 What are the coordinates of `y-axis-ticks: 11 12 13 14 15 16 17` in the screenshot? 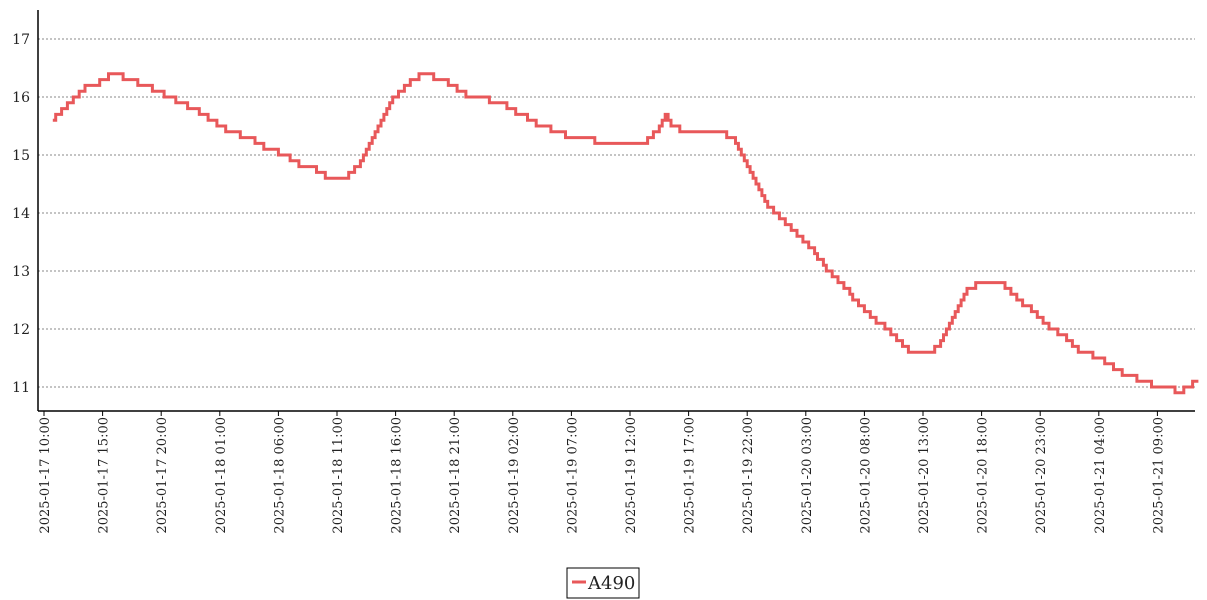 It's located at (21, 214).